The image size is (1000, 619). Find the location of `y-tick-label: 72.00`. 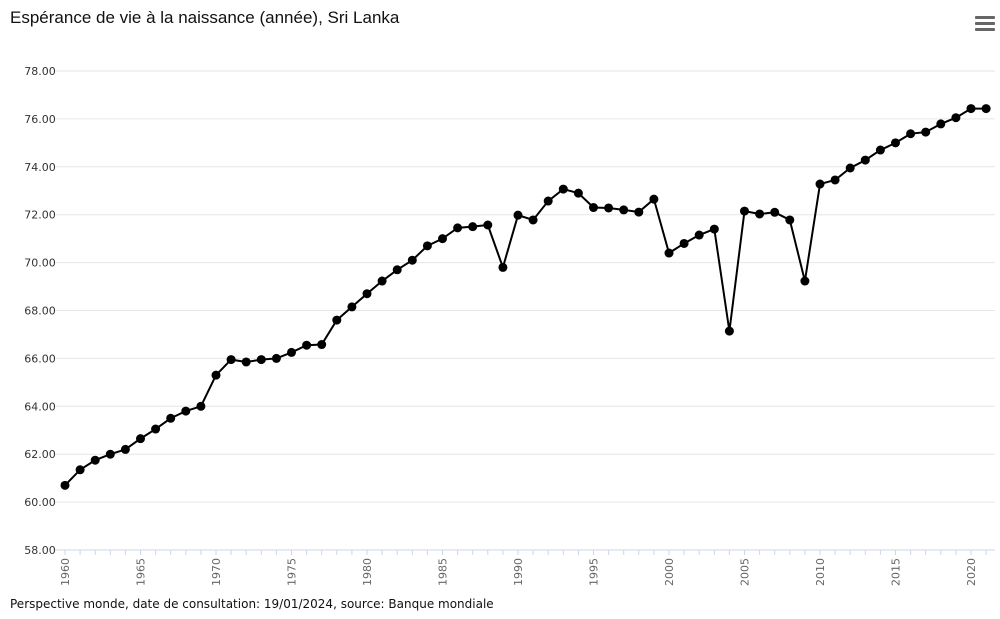

y-tick-label: 72.00 is located at coordinates (40, 215).